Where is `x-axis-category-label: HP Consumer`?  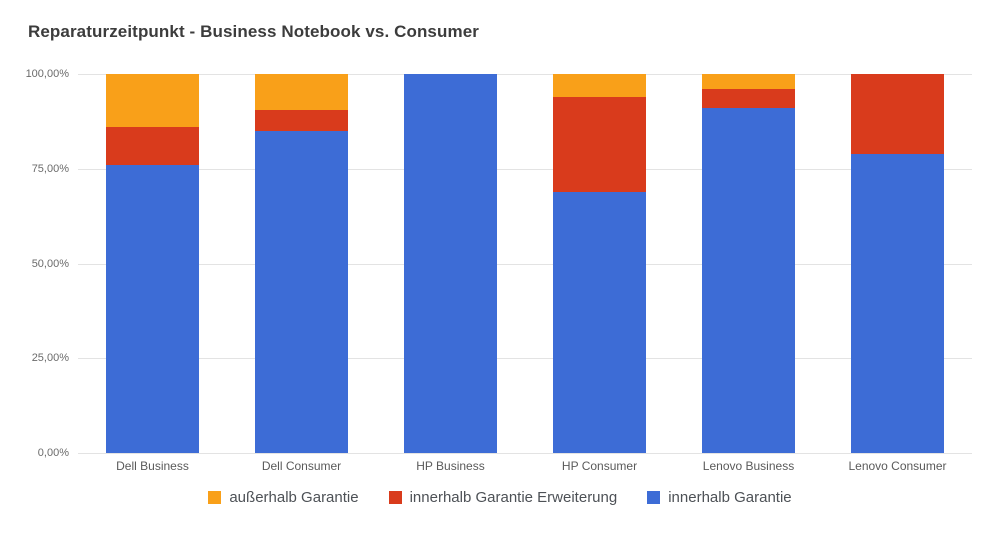 x-axis-category-label: HP Consumer is located at coordinates (599, 466).